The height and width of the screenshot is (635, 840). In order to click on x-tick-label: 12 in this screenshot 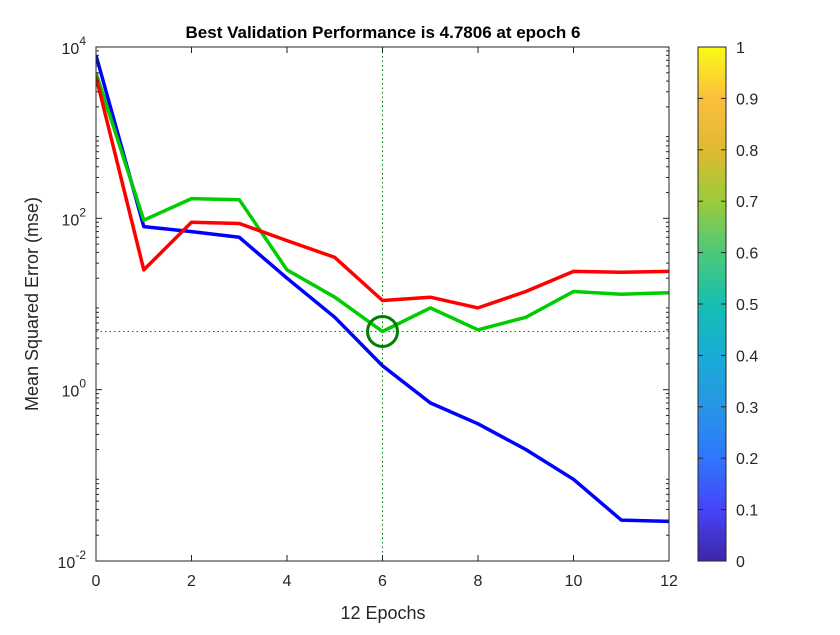, I will do `click(669, 581)`.